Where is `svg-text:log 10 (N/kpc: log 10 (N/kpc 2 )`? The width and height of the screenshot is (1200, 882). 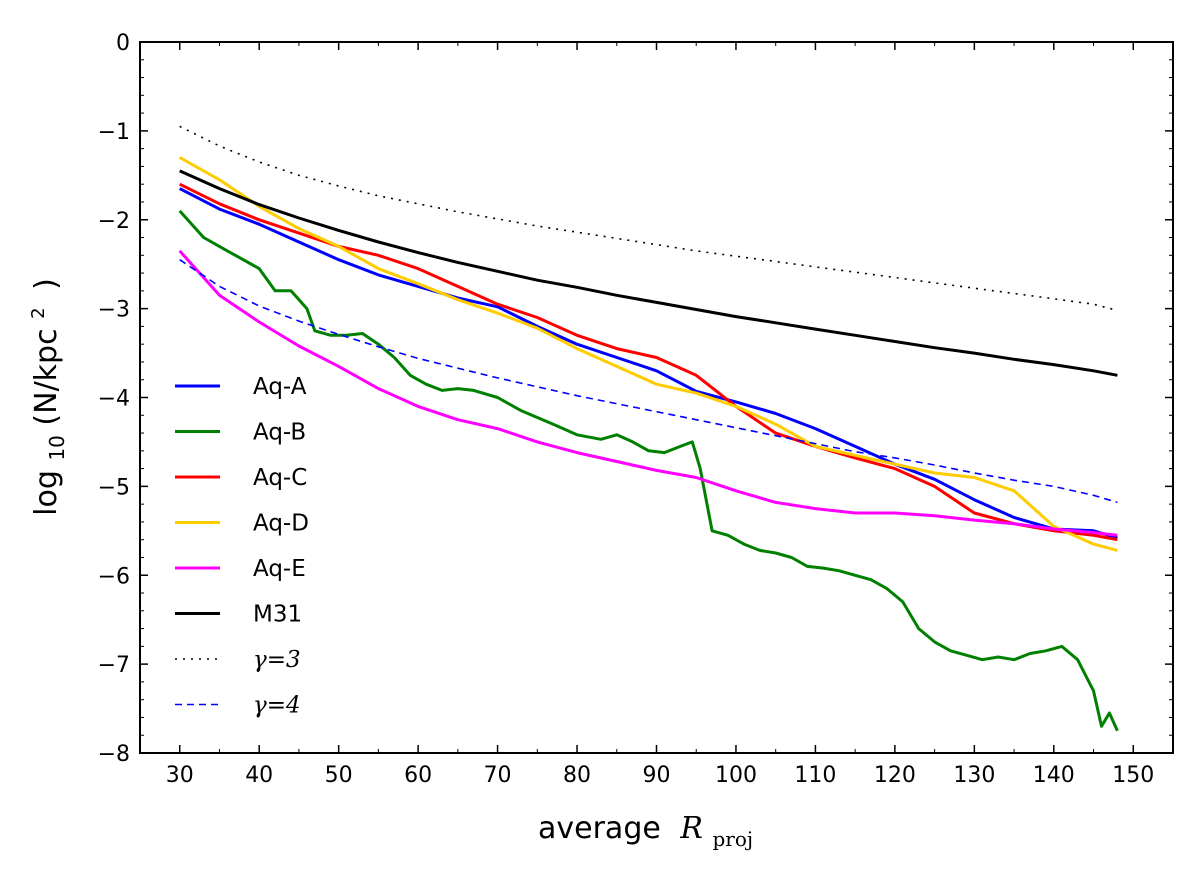
svg-text:log 10 (N/kpc: log 10 (N/kpc 2 ) is located at coordinates (44, 397).